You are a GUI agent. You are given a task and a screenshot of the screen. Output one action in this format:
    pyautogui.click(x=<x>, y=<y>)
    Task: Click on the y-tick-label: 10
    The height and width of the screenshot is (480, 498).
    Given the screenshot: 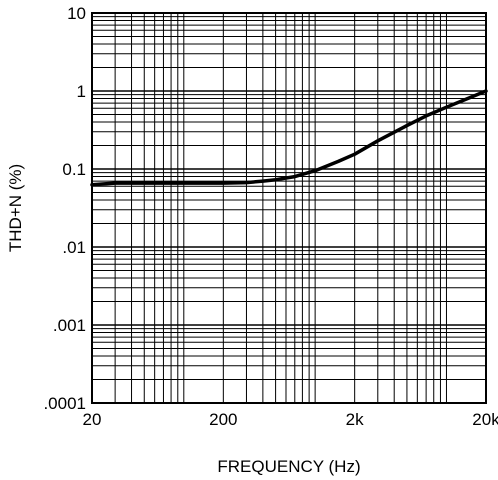 What is the action you would take?
    pyautogui.click(x=76, y=13)
    